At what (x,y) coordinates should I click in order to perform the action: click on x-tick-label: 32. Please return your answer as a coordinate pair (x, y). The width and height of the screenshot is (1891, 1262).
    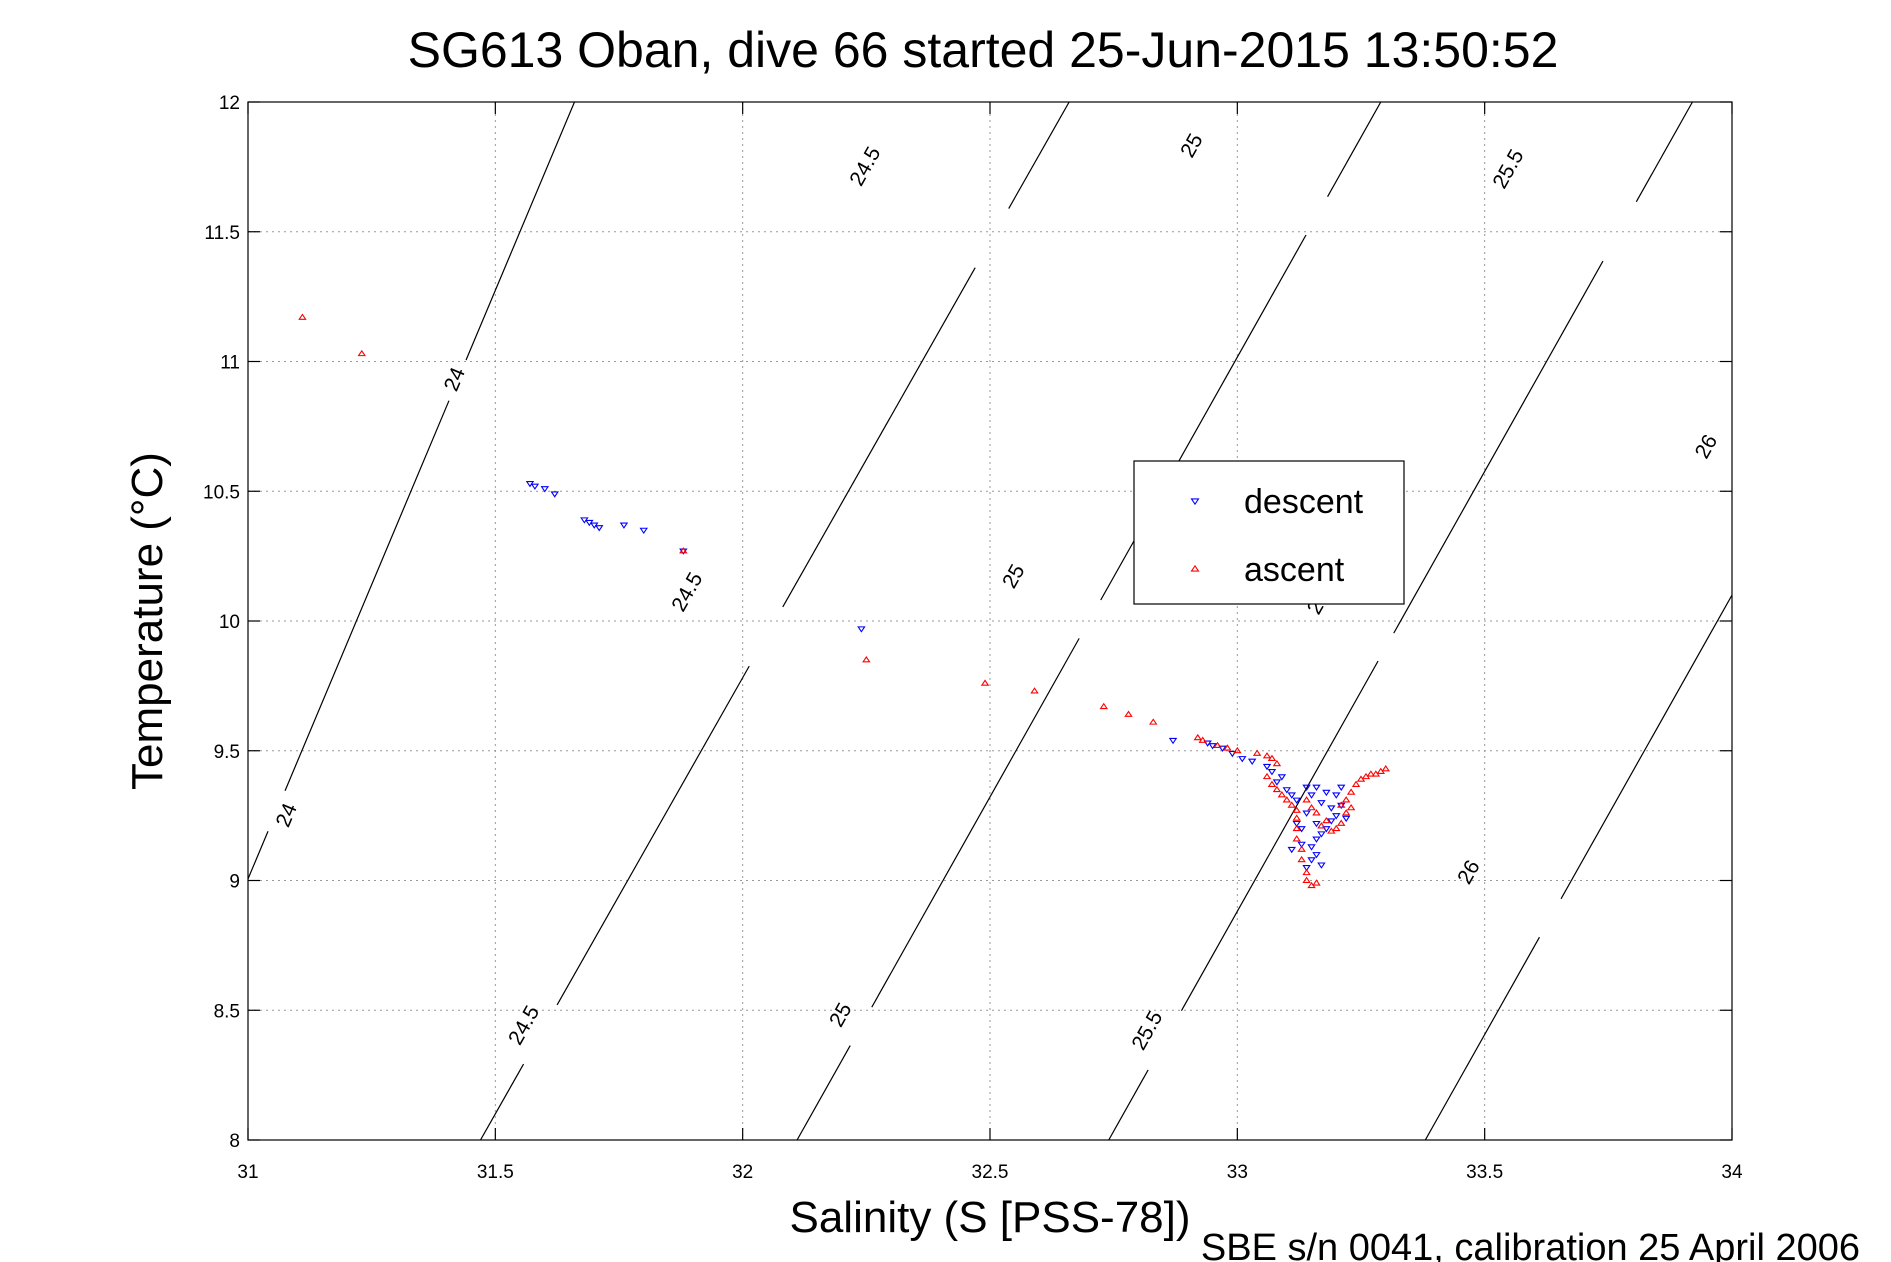
    Looking at the image, I should click on (742, 1172).